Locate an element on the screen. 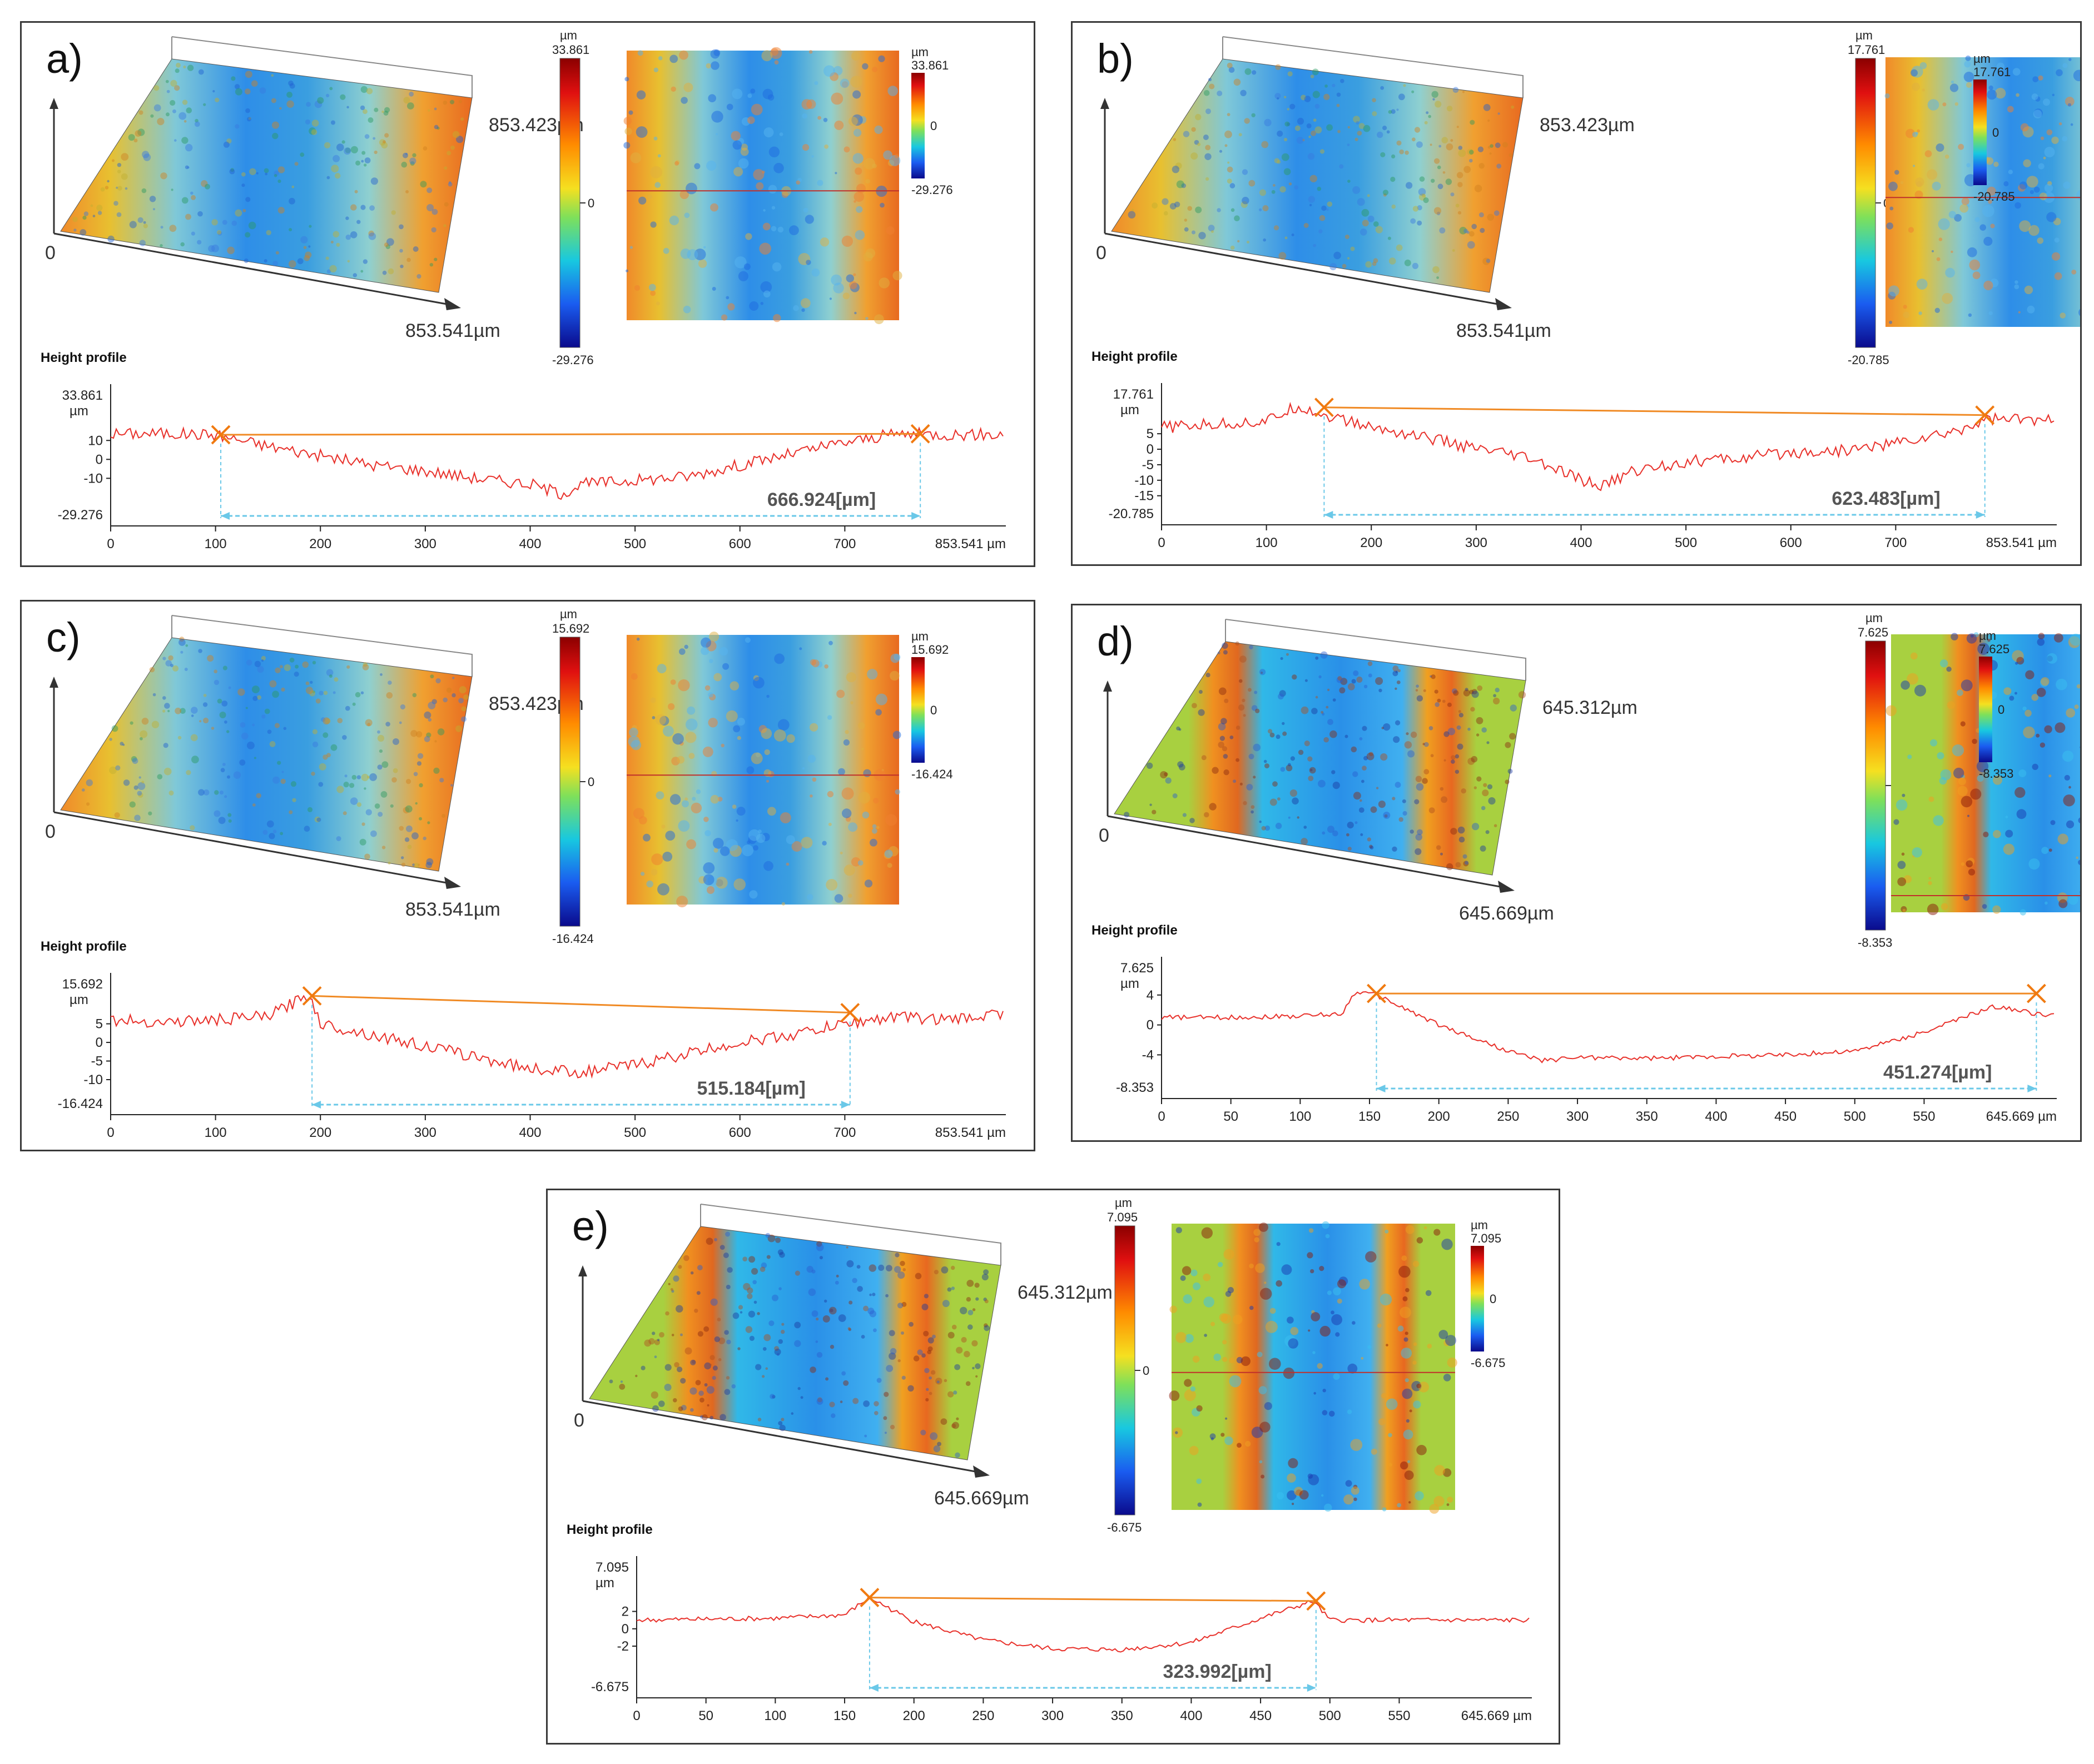 The image size is (2094, 1764). y-tick-label: -5 is located at coordinates (1148, 465).